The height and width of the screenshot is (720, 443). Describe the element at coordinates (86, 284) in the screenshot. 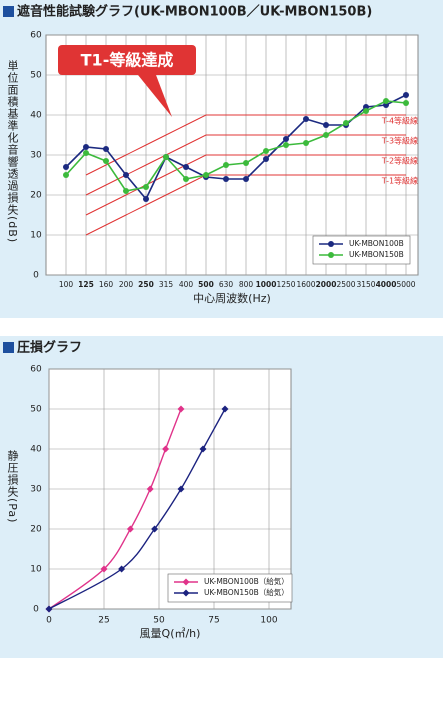

I see `x-tick-label: 125` at that location.